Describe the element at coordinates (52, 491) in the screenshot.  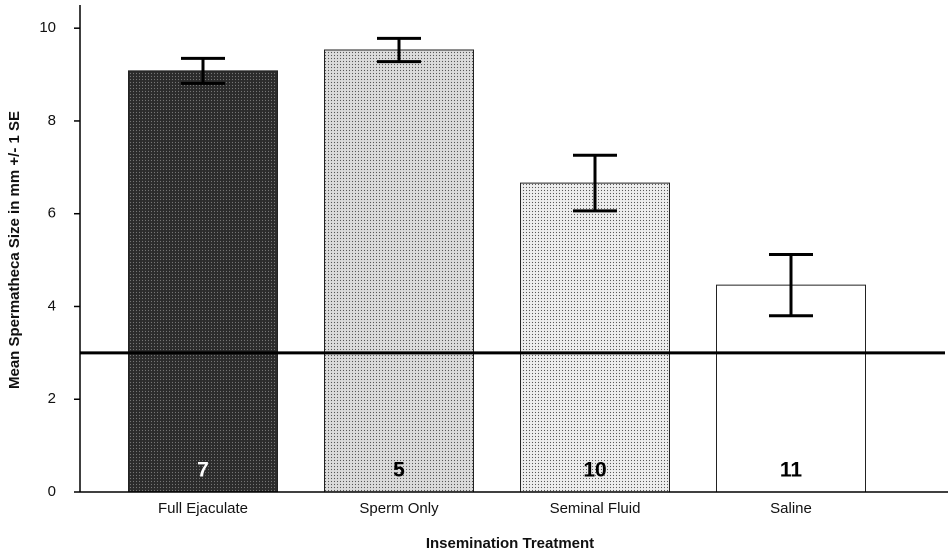
I see `y-tick-label: 0` at that location.